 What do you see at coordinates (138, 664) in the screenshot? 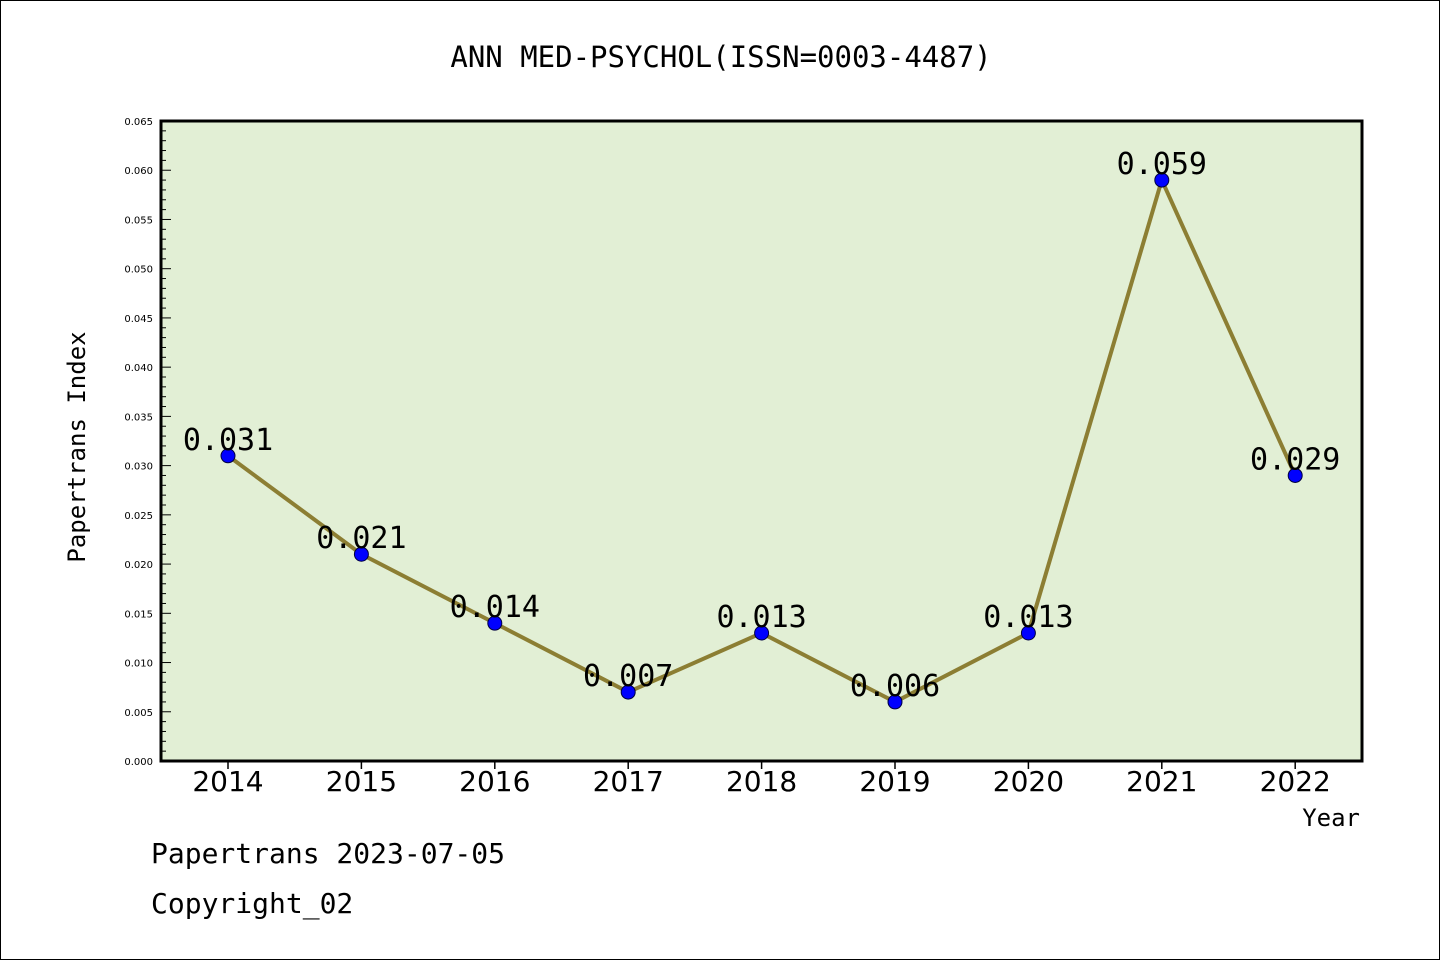
I see `y-tick-label: 0.010` at bounding box center [138, 664].